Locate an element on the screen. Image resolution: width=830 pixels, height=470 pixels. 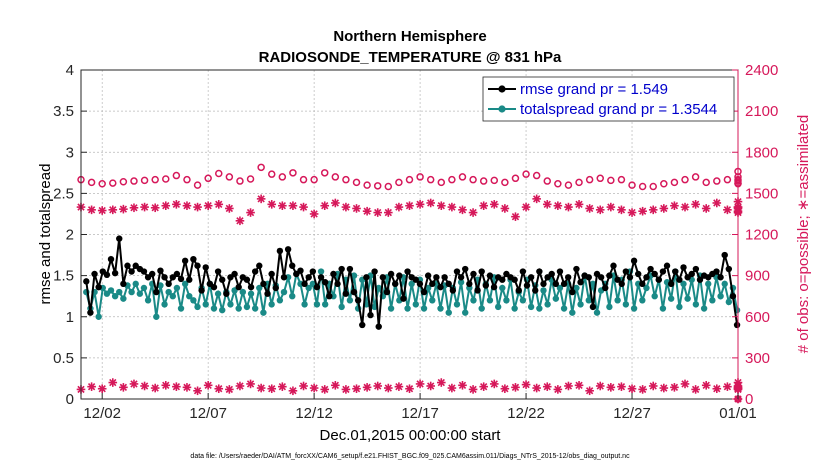
y-tick-label-left: 0 is located at coordinates (70, 399).